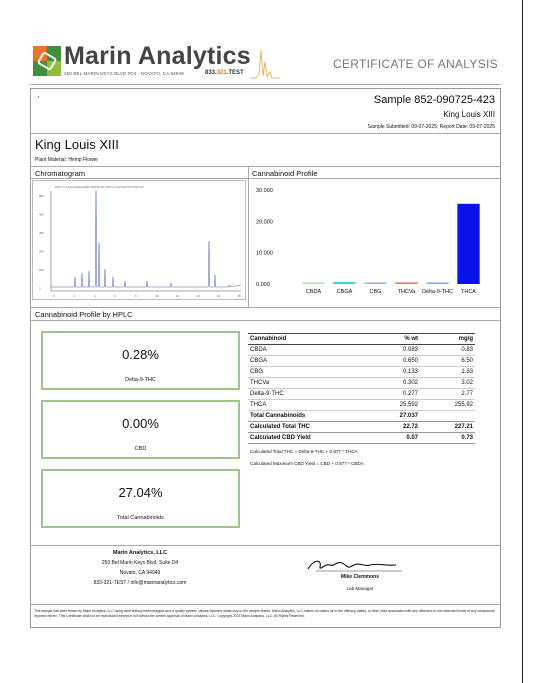 Image resolution: width=533 pixels, height=683 pixels. What do you see at coordinates (394, 427) in the screenshot?
I see `cell-calc-pct: 22.72` at bounding box center [394, 427].